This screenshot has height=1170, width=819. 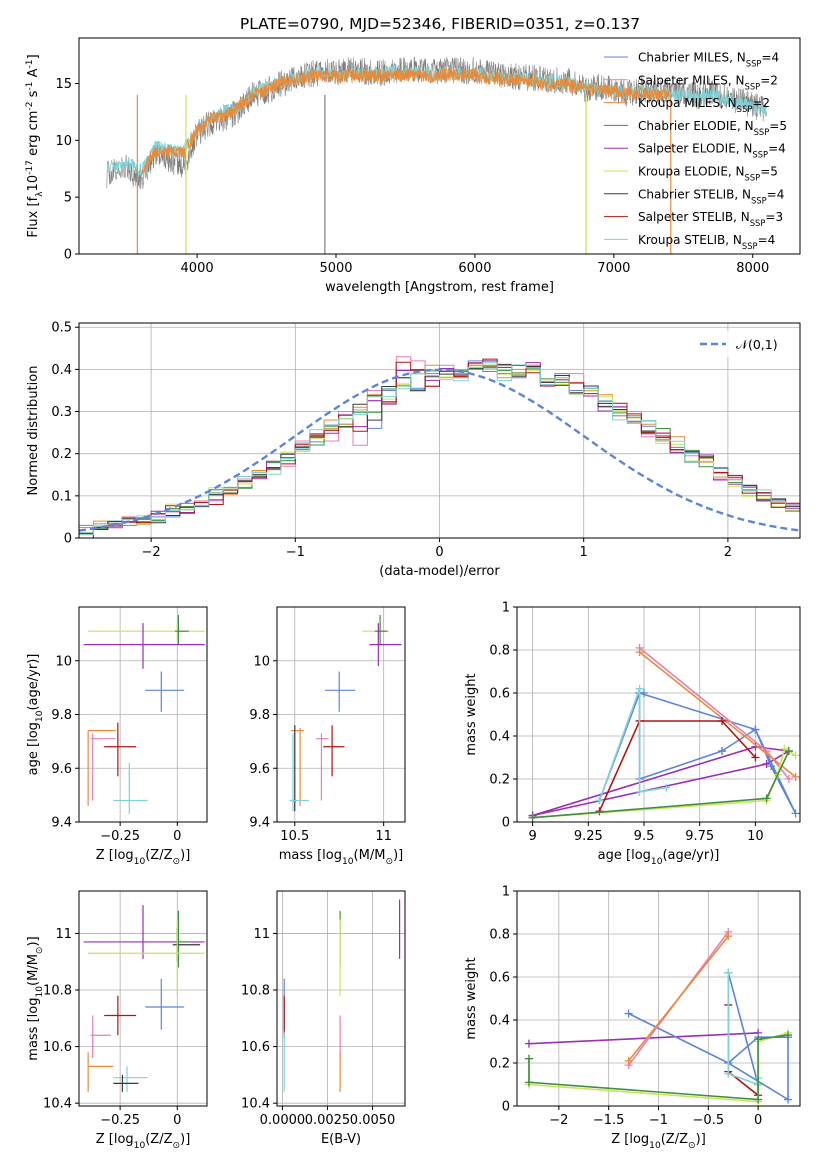 What do you see at coordinates (788, 779) in the screenshot?
I see `weight-marker-pink` at bounding box center [788, 779].